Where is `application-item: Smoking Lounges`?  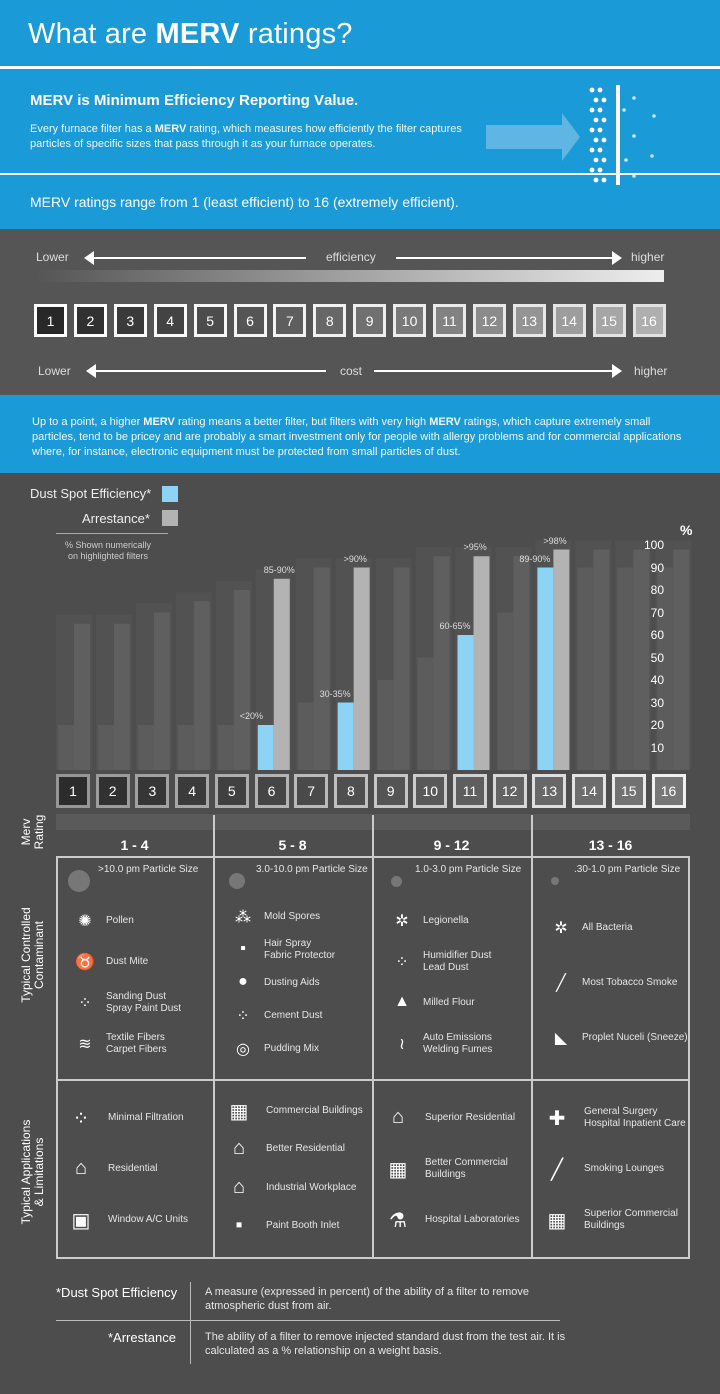 application-item: Smoking Lounges is located at coordinates (624, 1168).